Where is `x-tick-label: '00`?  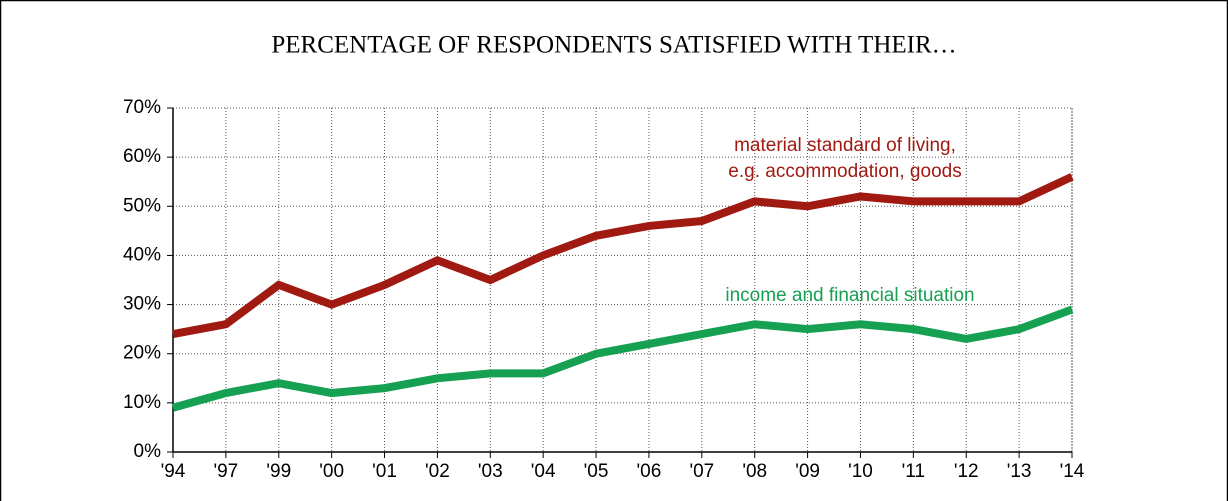 x-tick-label: '00 is located at coordinates (331, 471).